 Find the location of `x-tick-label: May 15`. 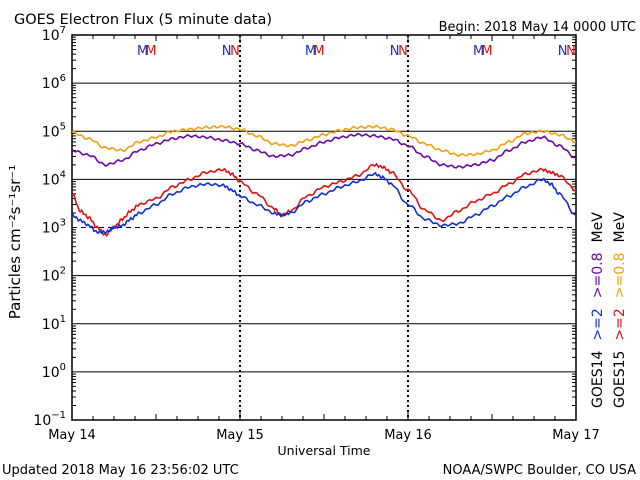

x-tick-label: May 15 is located at coordinates (240, 435).